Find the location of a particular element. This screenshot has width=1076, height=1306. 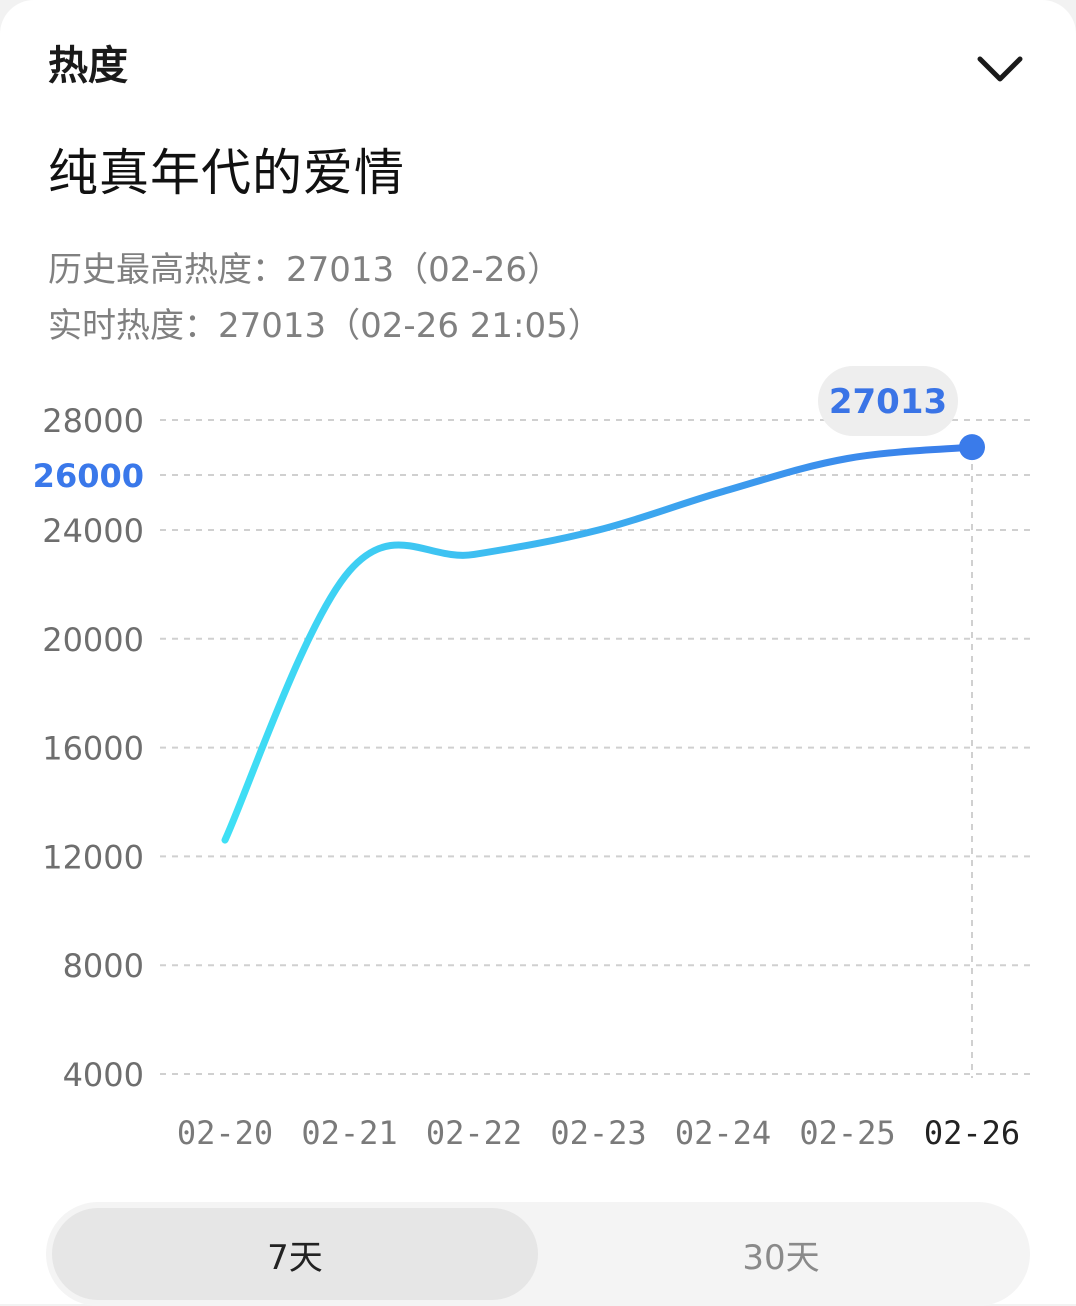

chevron-down-icon is located at coordinates (1000, 69).